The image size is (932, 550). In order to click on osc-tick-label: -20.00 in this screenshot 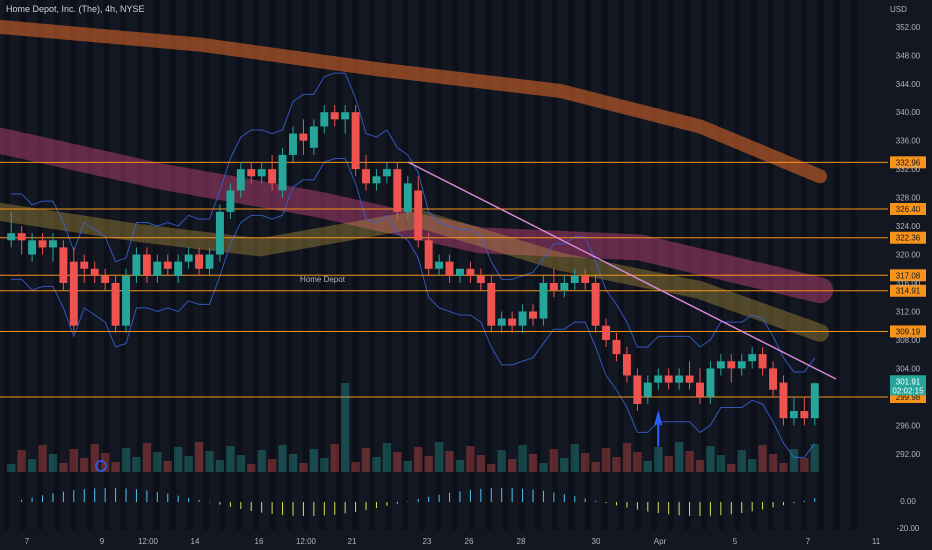, I will do `click(908, 528)`.